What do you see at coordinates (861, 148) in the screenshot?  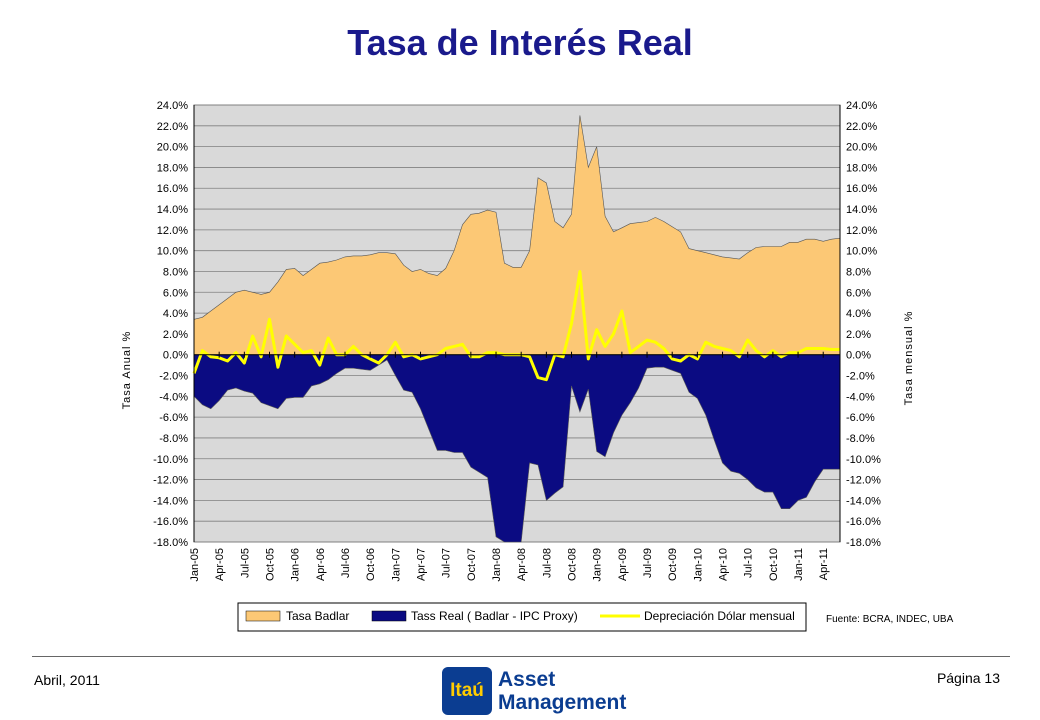 I see `y-right-tick-label: 20.0%` at bounding box center [861, 148].